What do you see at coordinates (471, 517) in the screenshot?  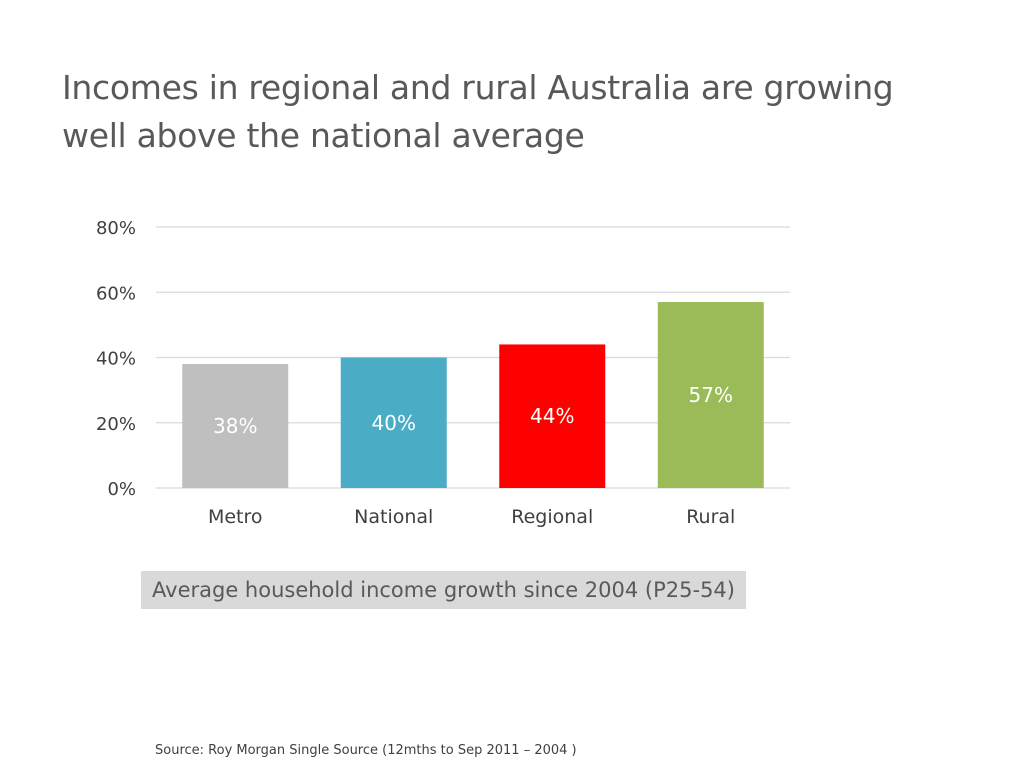 I see `x-axis: Metro National Regional Rural` at bounding box center [471, 517].